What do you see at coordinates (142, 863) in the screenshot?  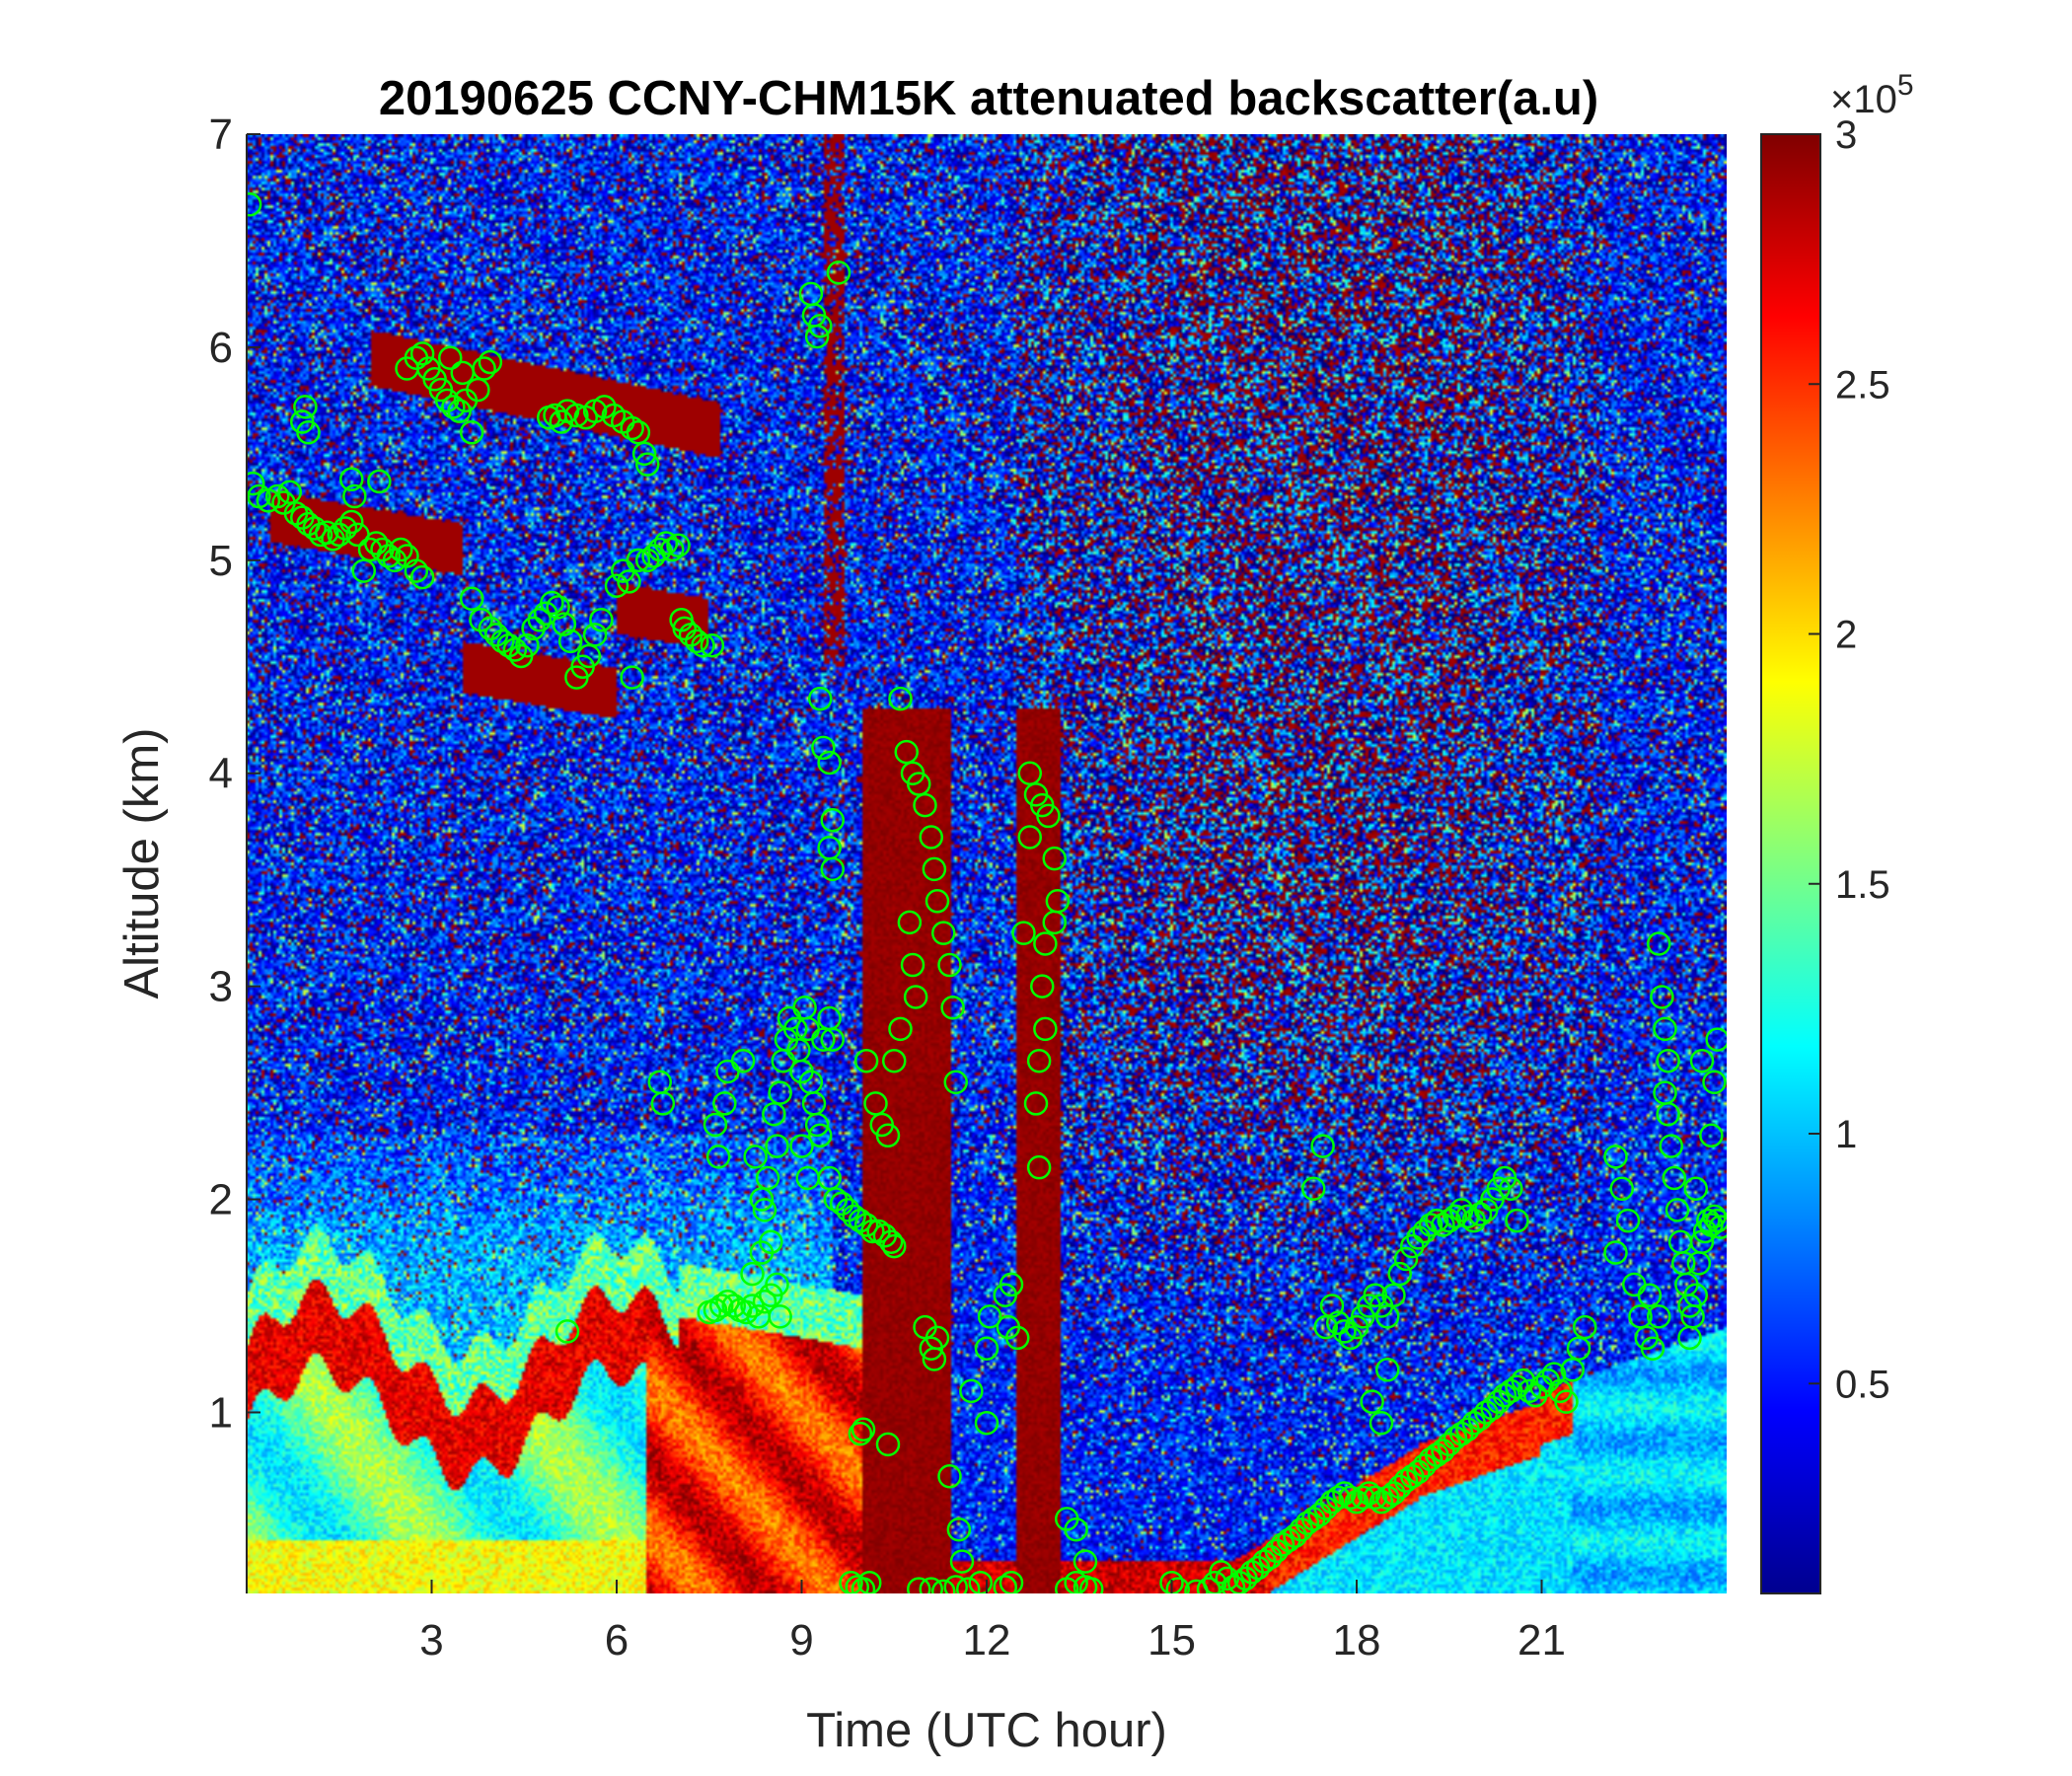 I see `y-axis-label: Altitude (km)` at bounding box center [142, 863].